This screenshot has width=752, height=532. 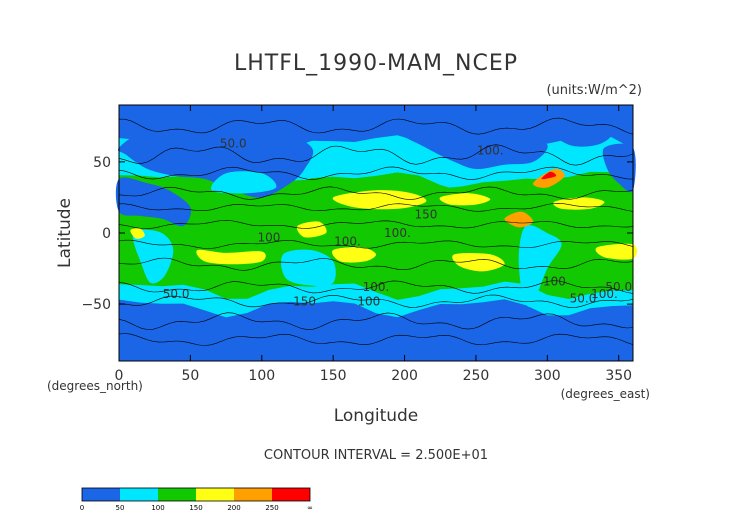 What do you see at coordinates (96, 305) in the screenshot?
I see `y-tick-label: −50` at bounding box center [96, 305].